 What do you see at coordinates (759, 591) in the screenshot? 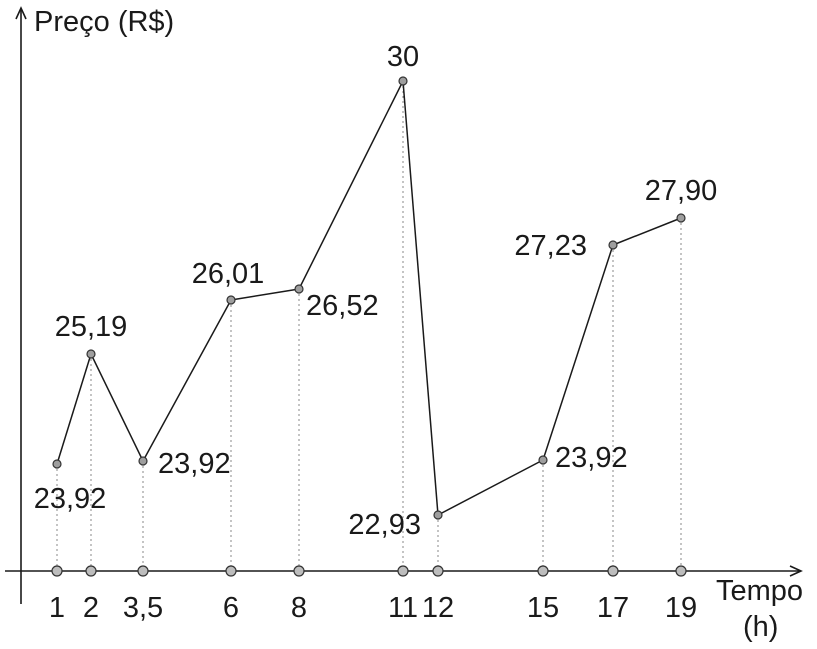
I see `x-axis-title: Tempo` at bounding box center [759, 591].